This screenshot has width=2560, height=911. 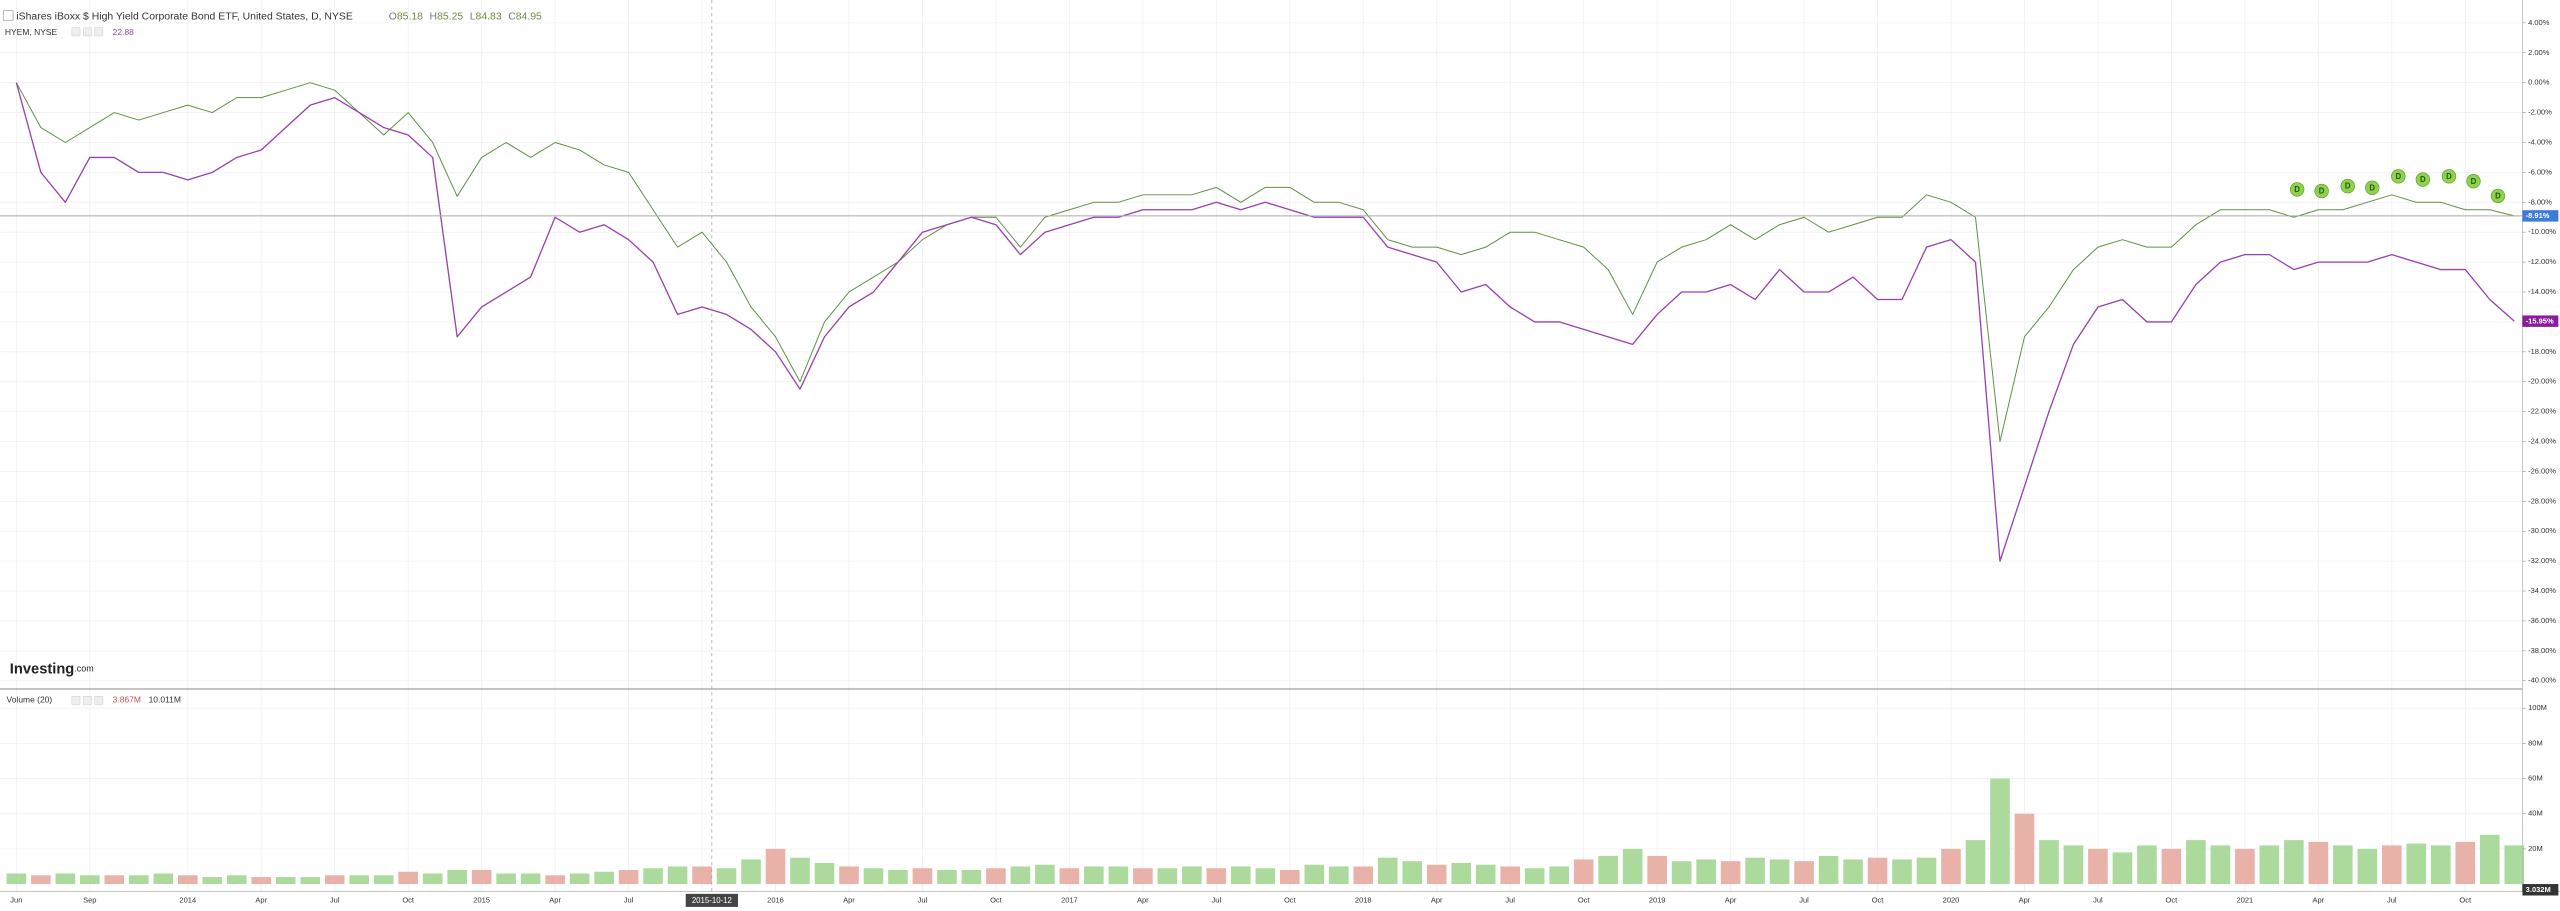 I want to click on x-tick-label: 2021, so click(x=2245, y=899).